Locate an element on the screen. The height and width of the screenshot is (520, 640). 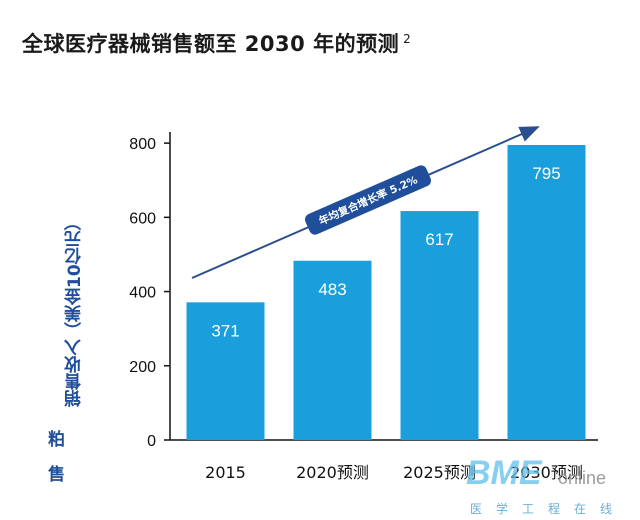
watermark-logo-text: BME is located at coordinates (504, 473).